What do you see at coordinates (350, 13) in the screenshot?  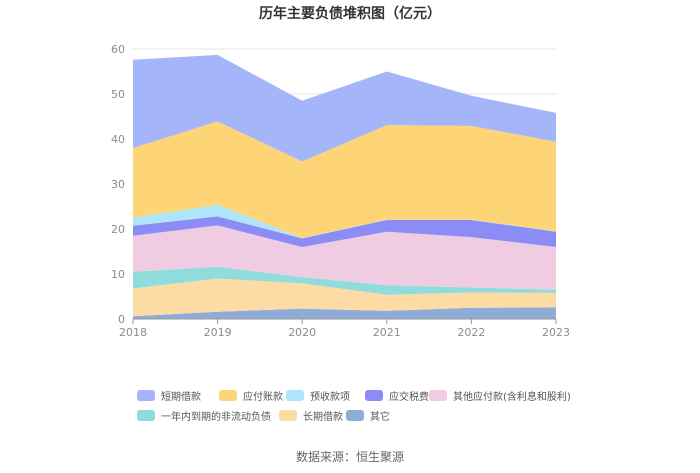 I see `chart-title: 历年主要负债堆积图（亿元）` at bounding box center [350, 13].